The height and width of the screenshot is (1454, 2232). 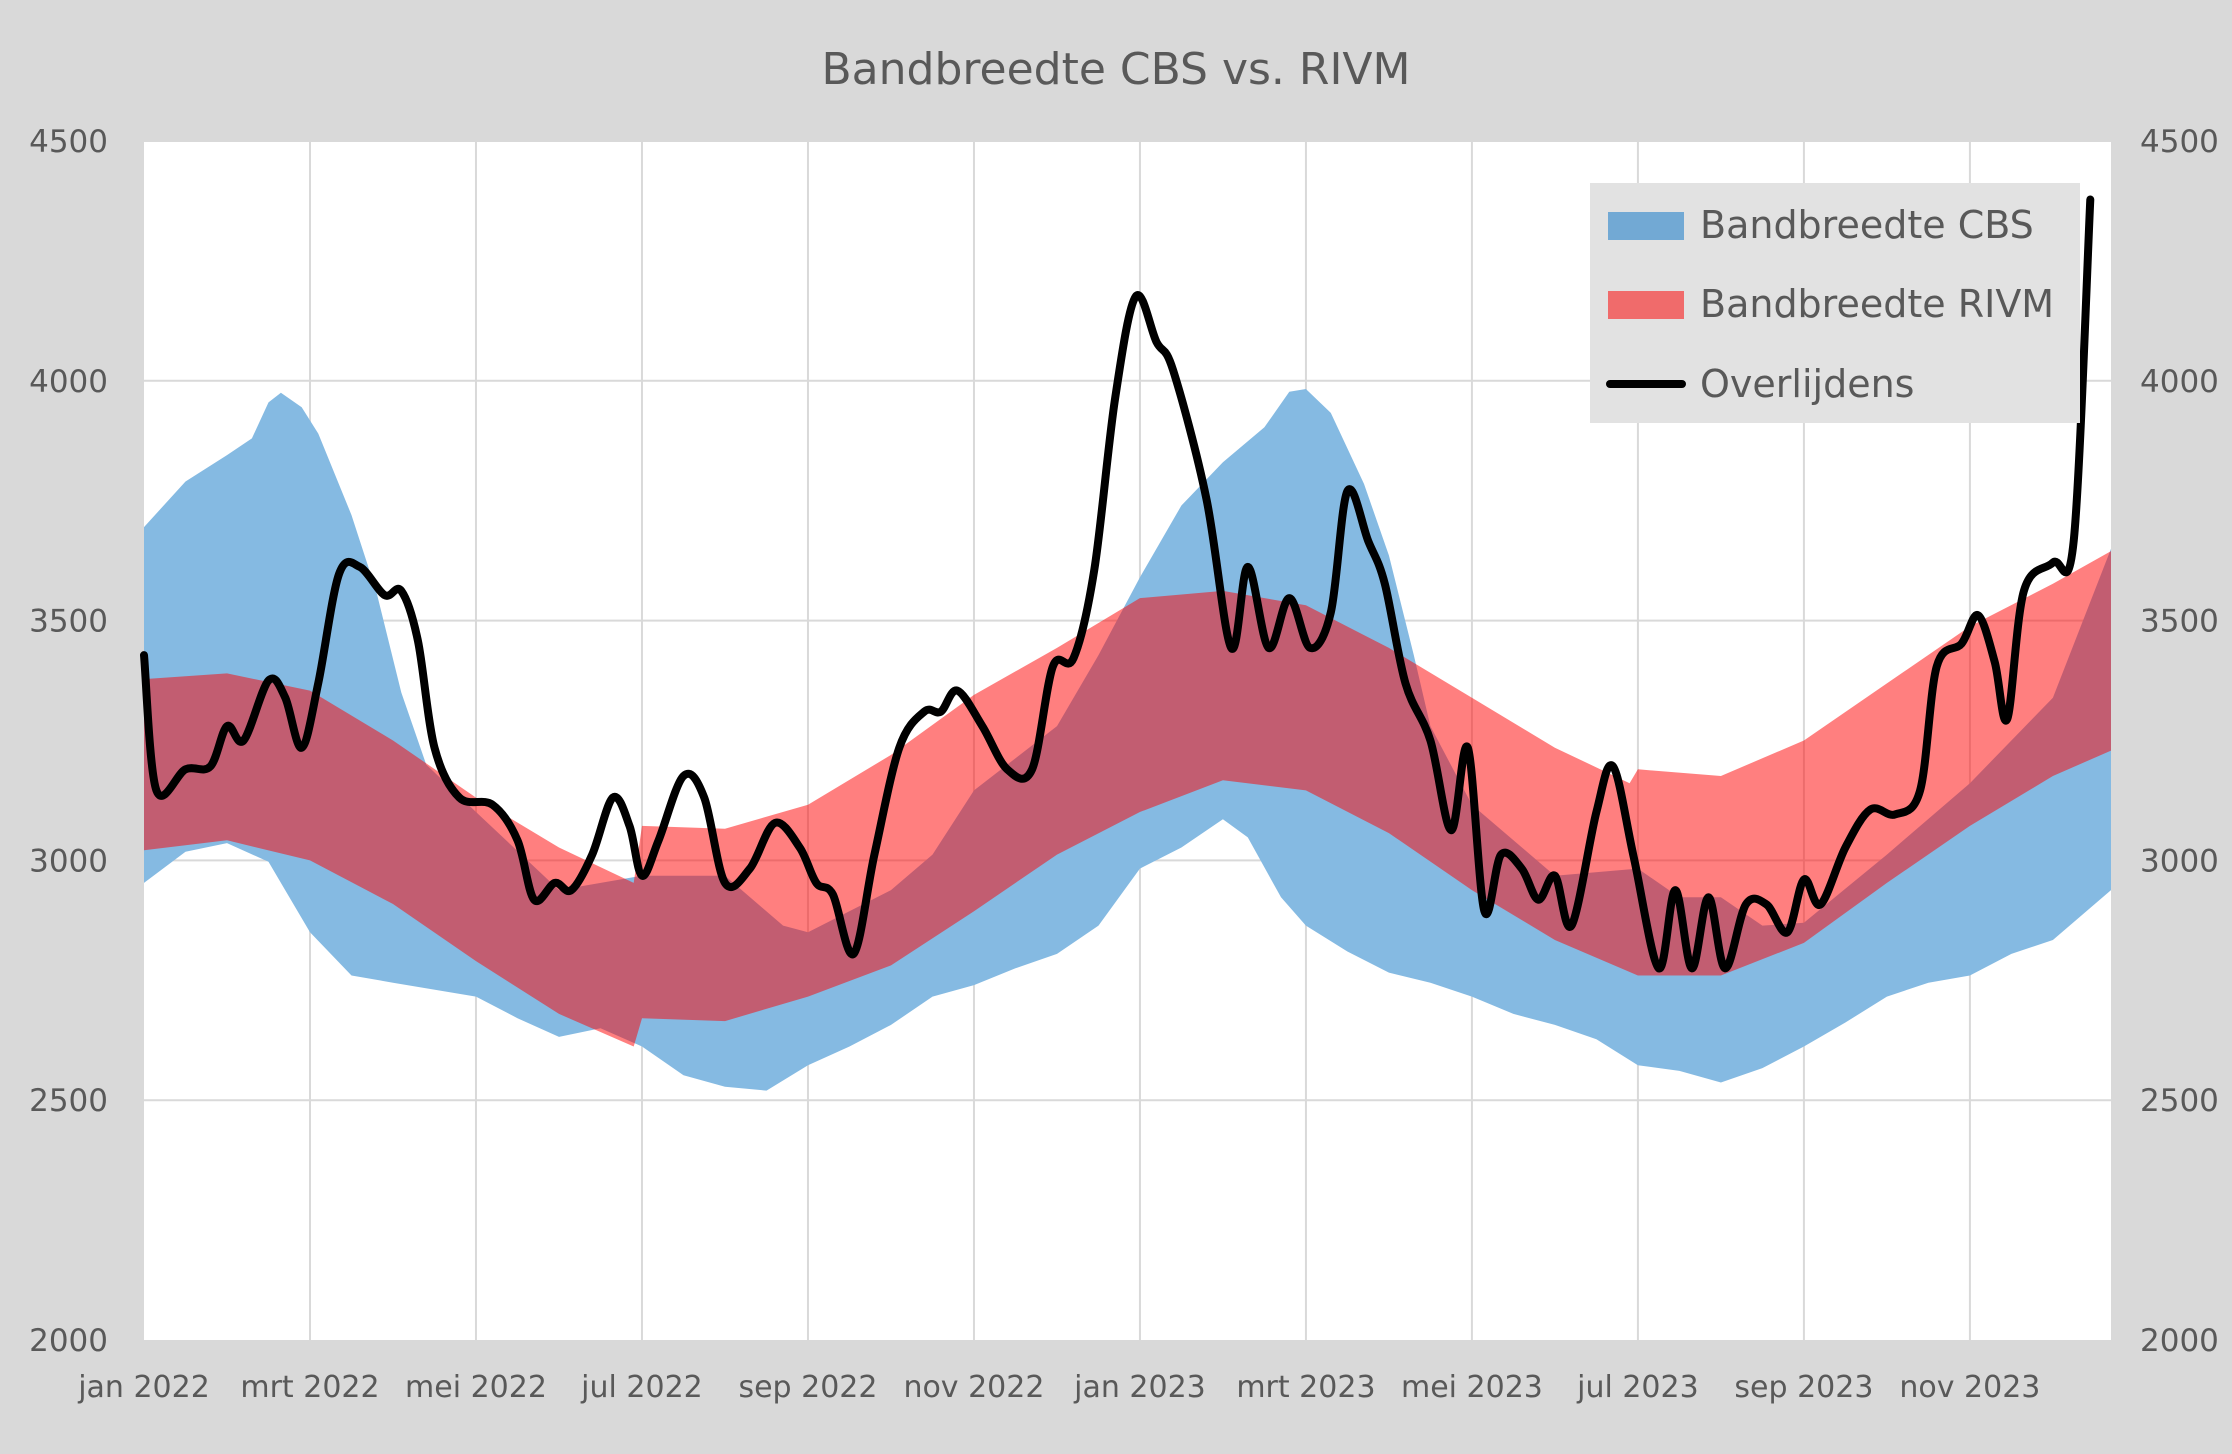 I want to click on legend-label-rivm: Bandbreedte RIVM, so click(x=1877, y=304).